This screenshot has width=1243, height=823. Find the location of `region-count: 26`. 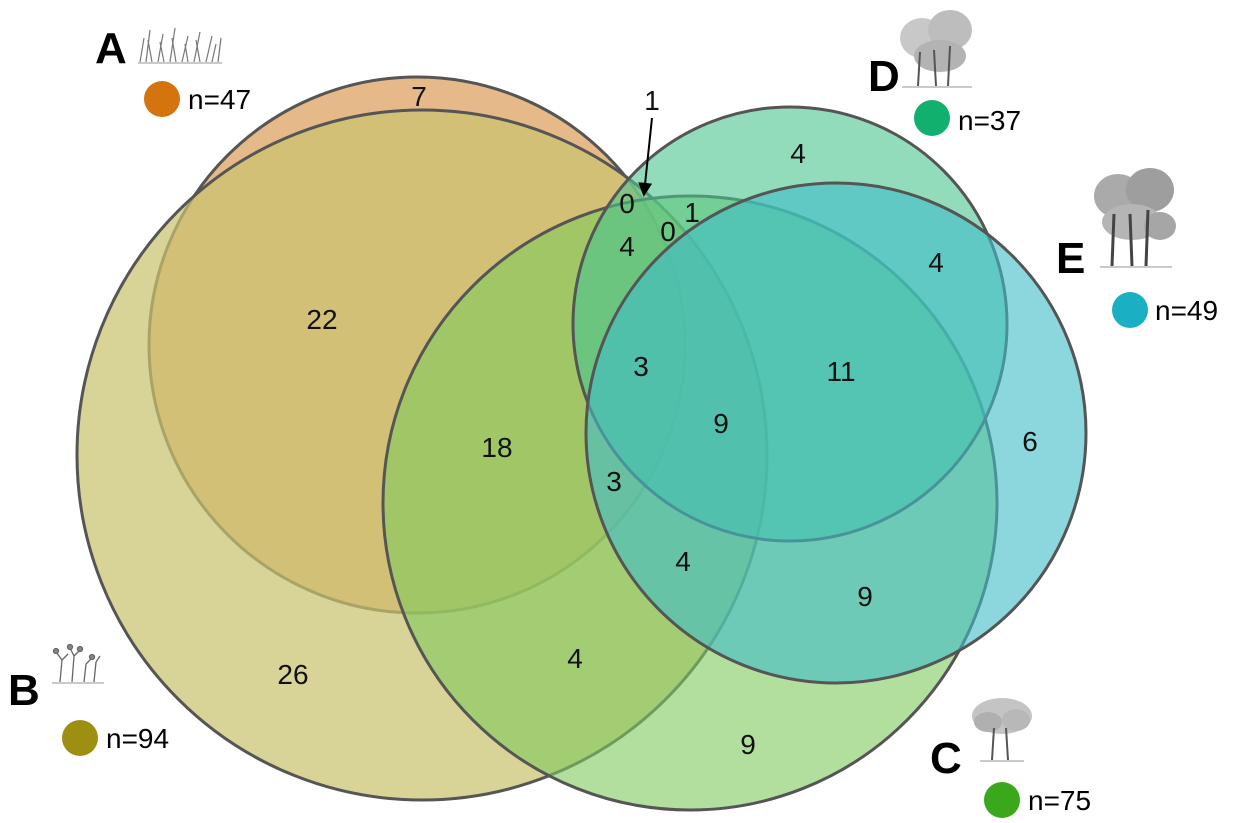

region-count: 26 is located at coordinates (292, 674).